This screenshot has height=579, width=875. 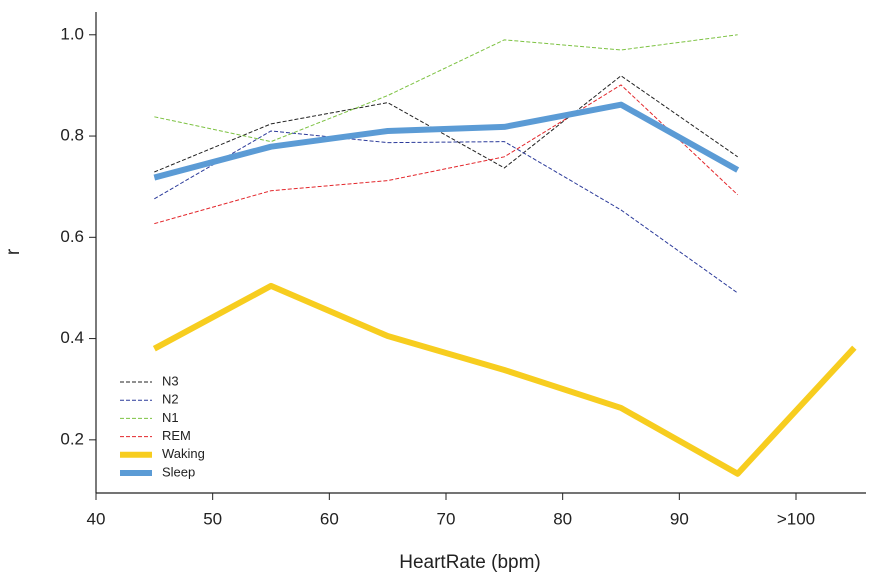 What do you see at coordinates (178, 471) in the screenshot?
I see `legend-label: Sleep` at bounding box center [178, 471].